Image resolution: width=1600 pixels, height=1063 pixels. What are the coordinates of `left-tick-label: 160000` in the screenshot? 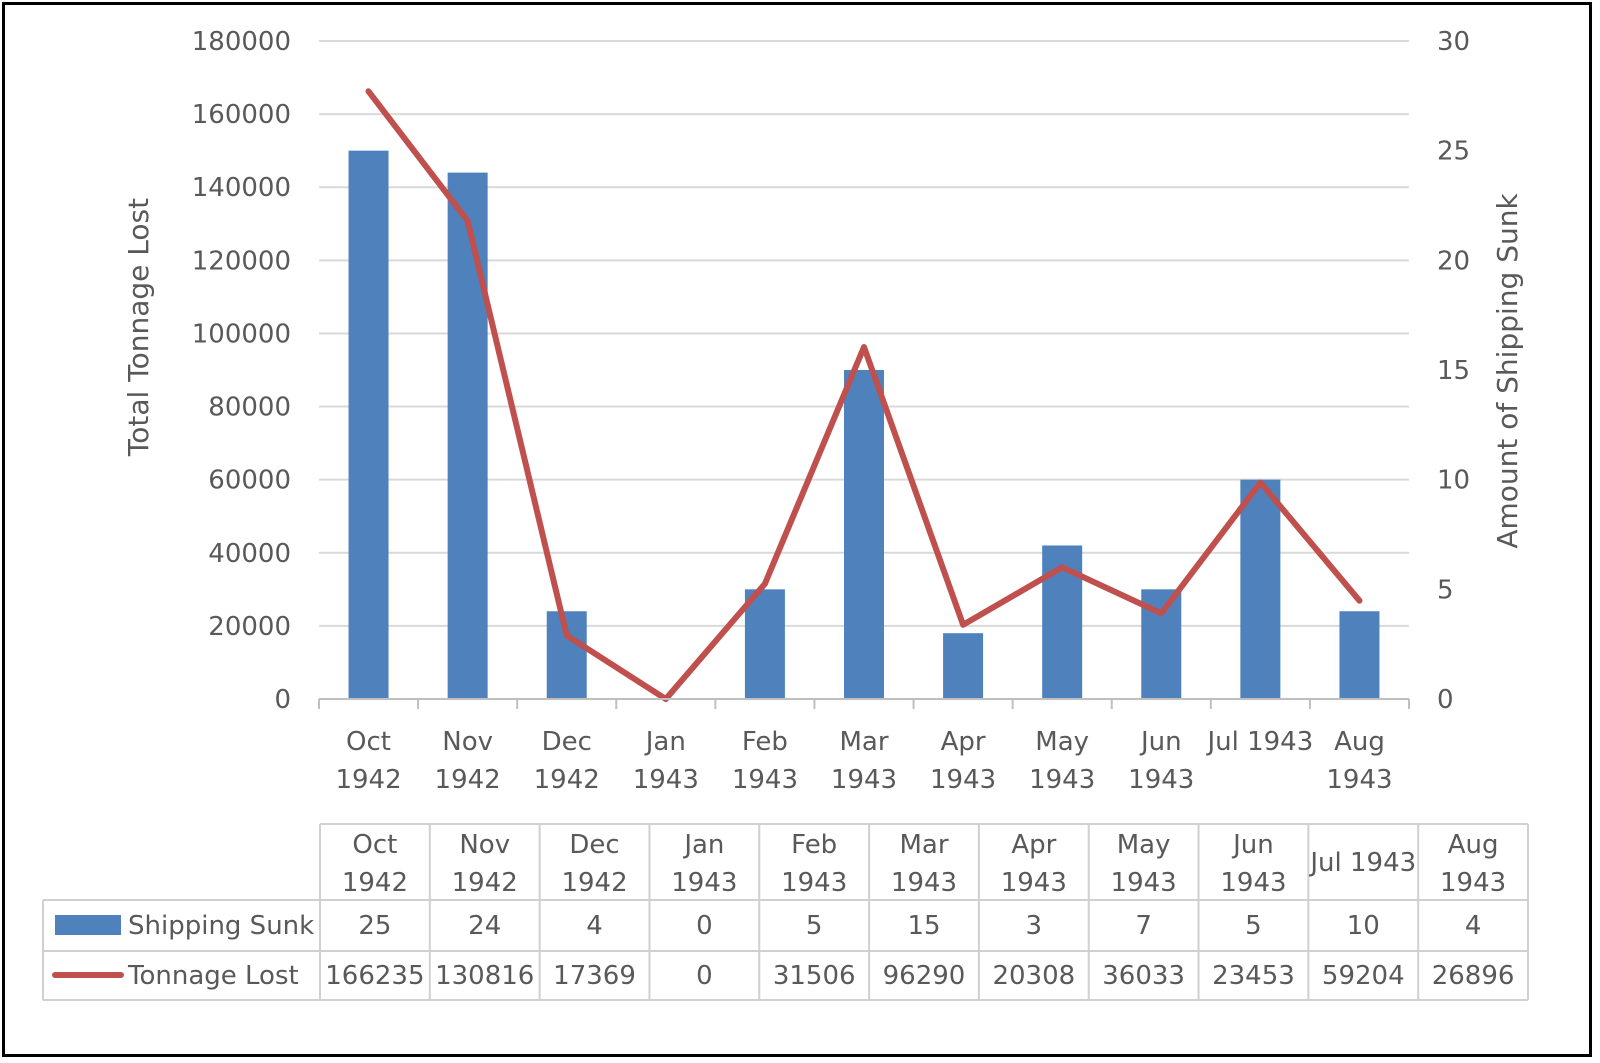 It's located at (241, 115).